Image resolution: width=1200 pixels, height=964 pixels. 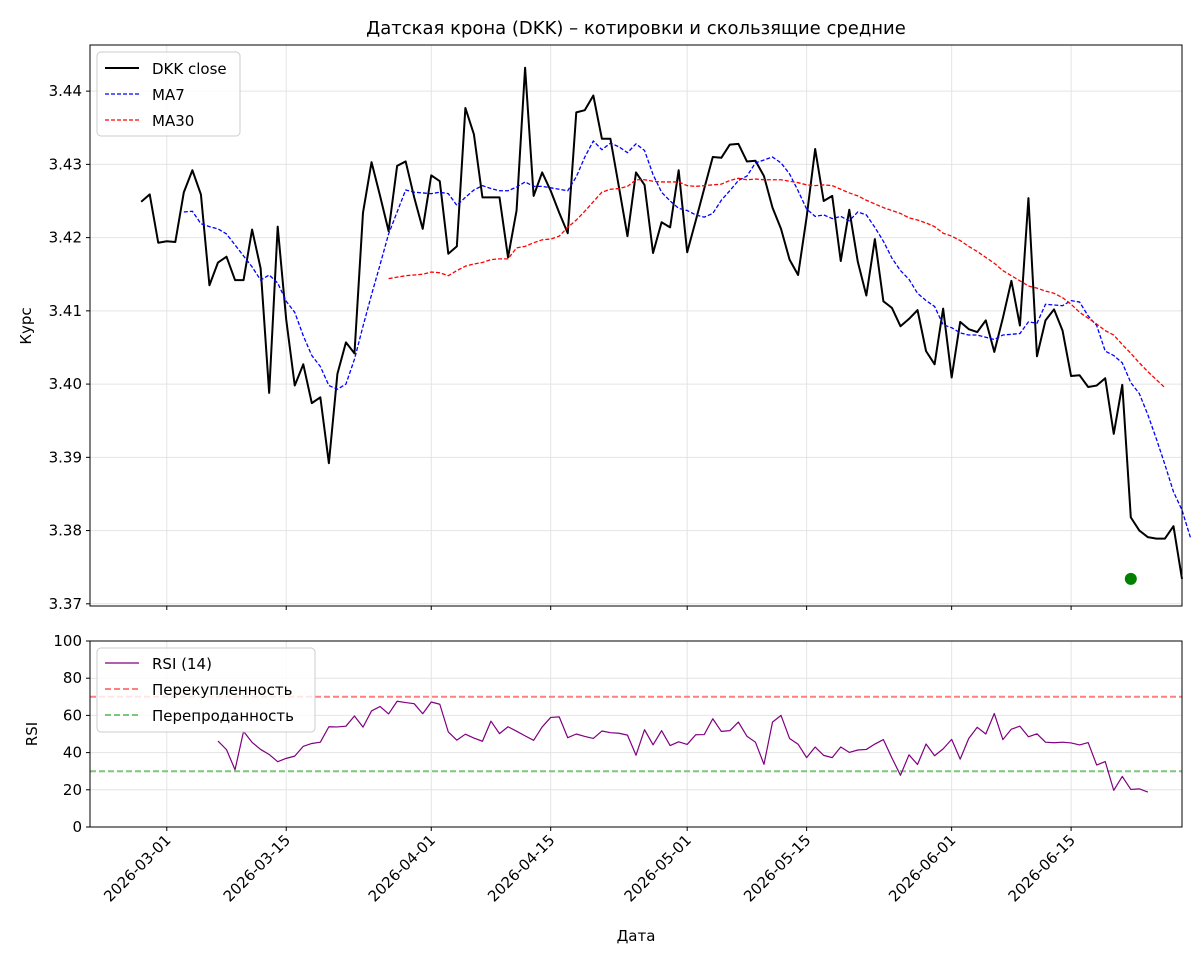 What do you see at coordinates (72, 715) in the screenshot?
I see `rsi-y-tick-label: 60` at bounding box center [72, 715].